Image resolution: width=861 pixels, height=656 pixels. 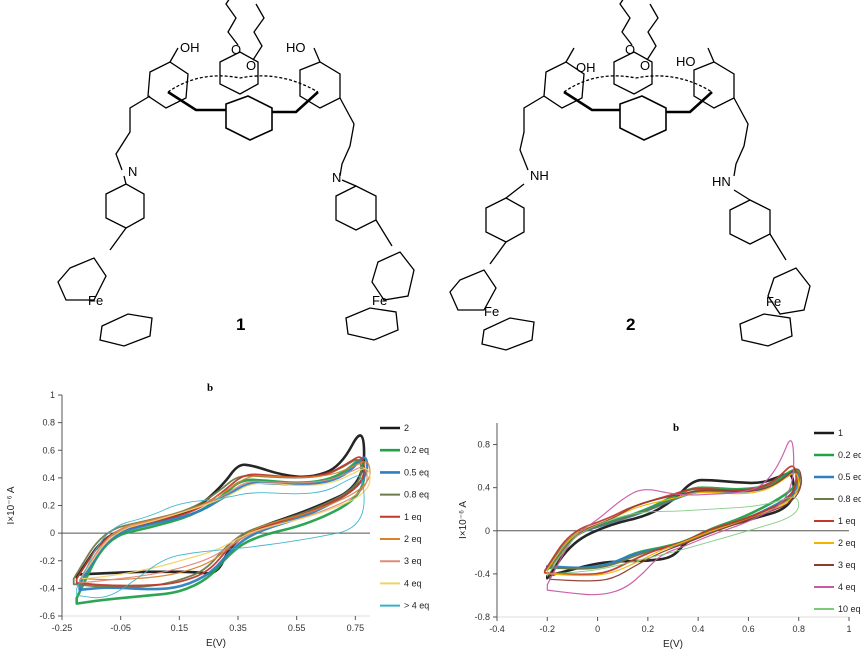 What do you see at coordinates (190, 47) in the screenshot?
I see `structure1-oh-left: OH` at bounding box center [190, 47].